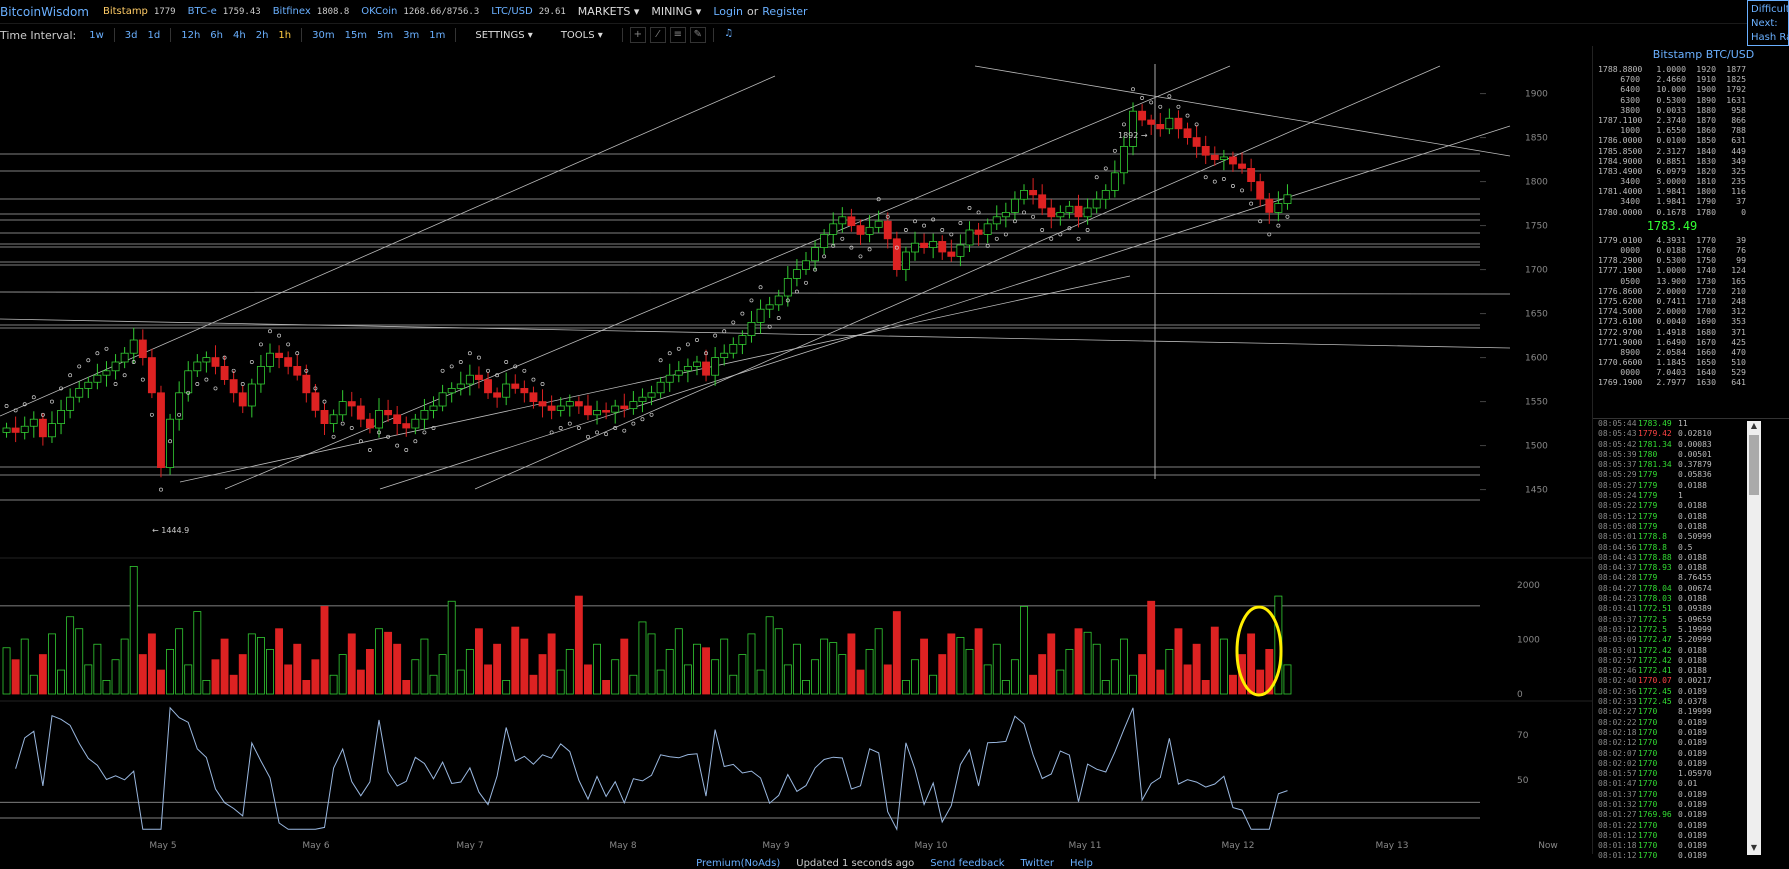 Image resolution: width=1789 pixels, height=869 pixels. I want to click on market-bitfinex: Bitfinex 1808.8, so click(311, 11).